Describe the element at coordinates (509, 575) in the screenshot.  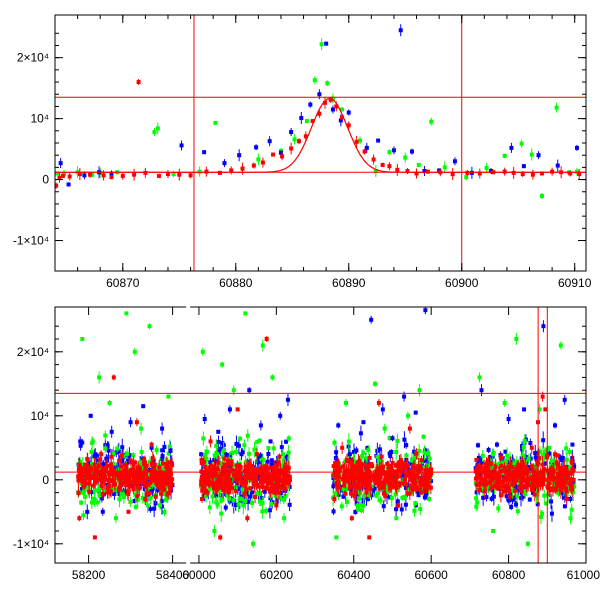
I see `x-tick-label: 60800` at that location.